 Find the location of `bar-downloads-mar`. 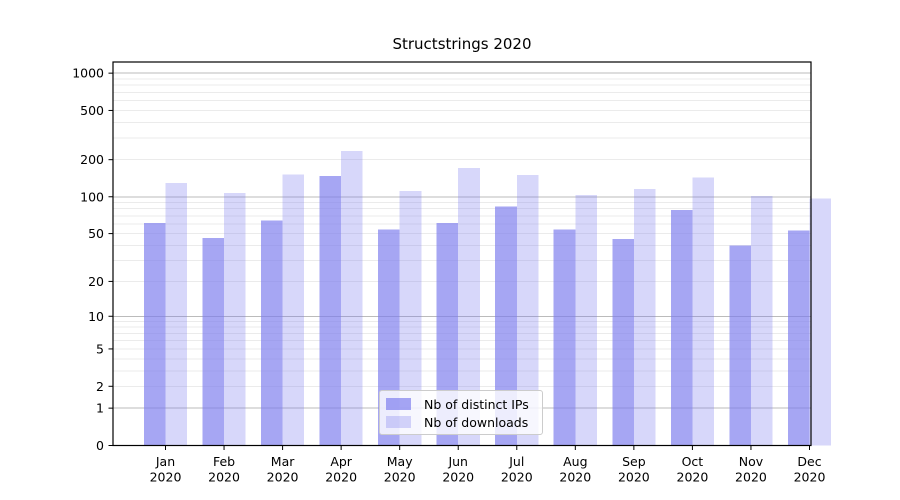

bar-downloads-mar is located at coordinates (293, 310).